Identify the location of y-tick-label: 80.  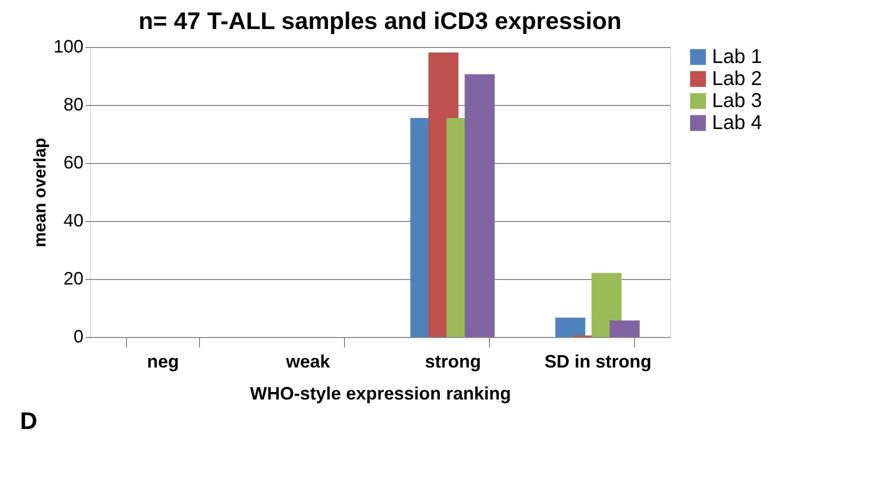
(73, 104).